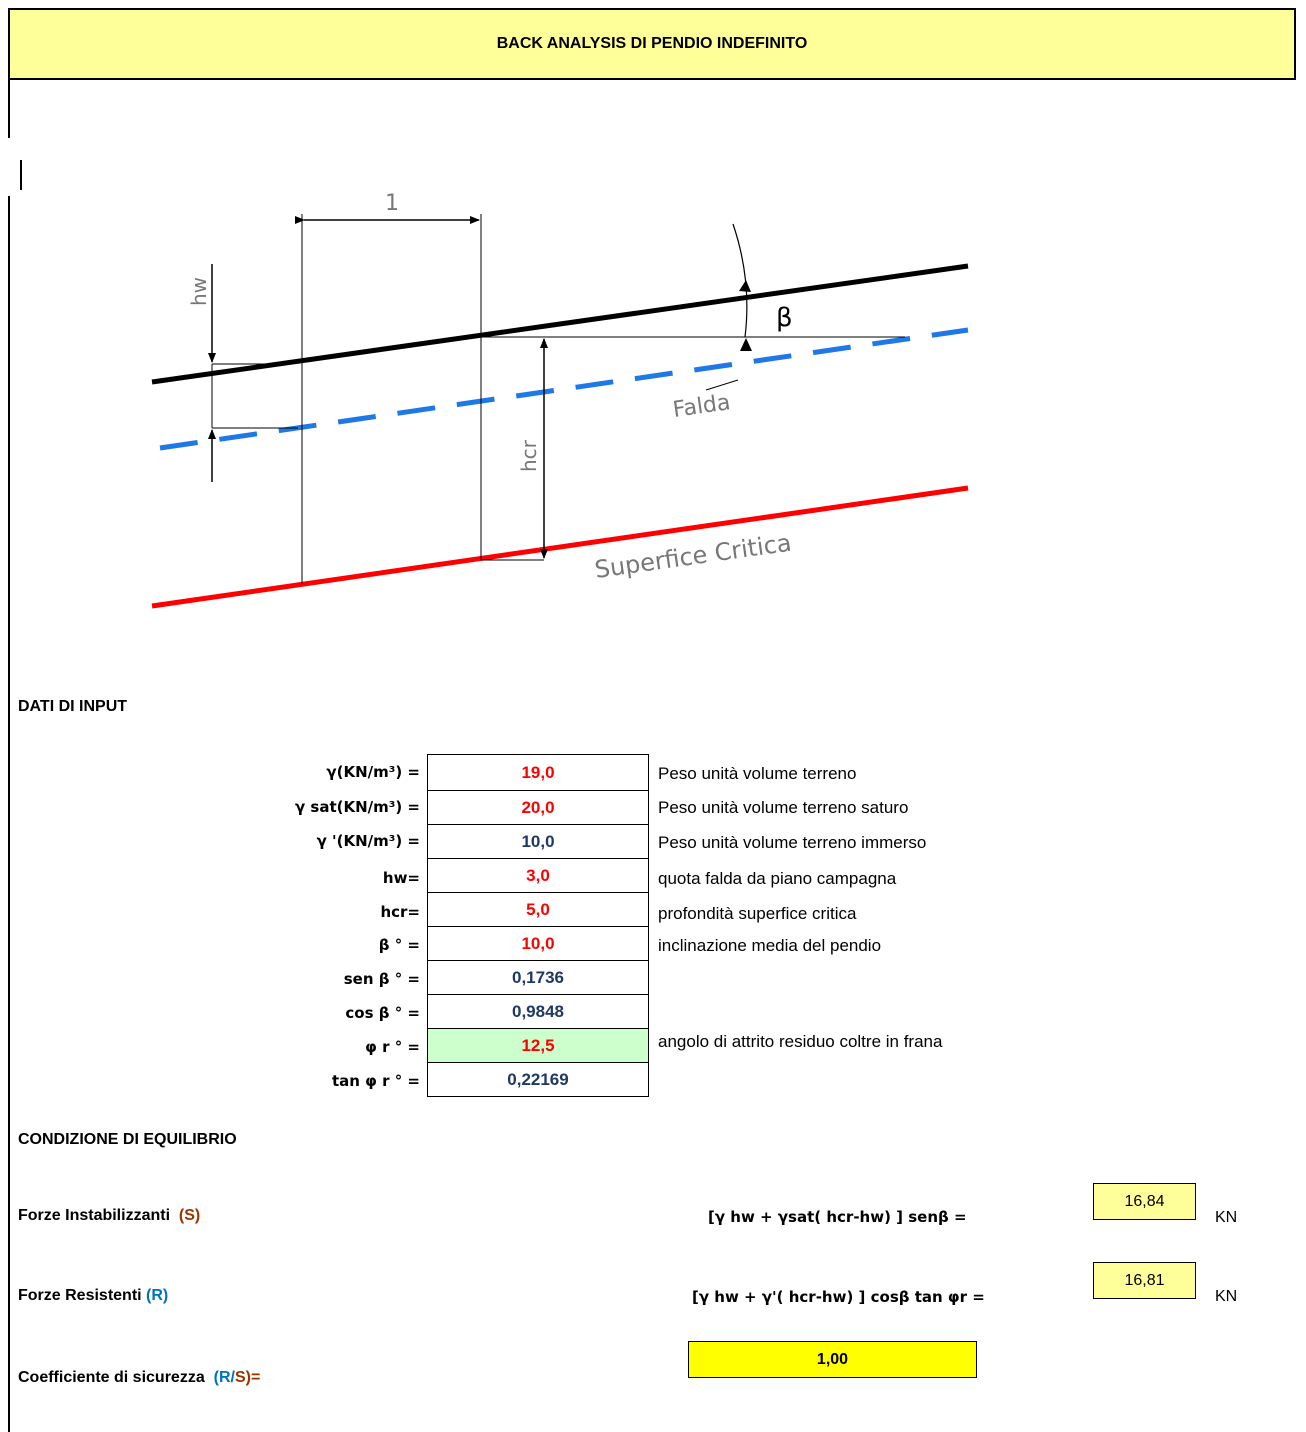  I want to click on desc-beta: inclinazione media del pendio, so click(770, 945).